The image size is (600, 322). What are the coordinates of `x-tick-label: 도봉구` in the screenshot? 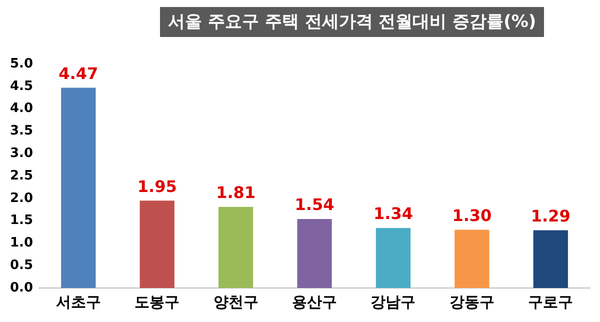 It's located at (157, 301).